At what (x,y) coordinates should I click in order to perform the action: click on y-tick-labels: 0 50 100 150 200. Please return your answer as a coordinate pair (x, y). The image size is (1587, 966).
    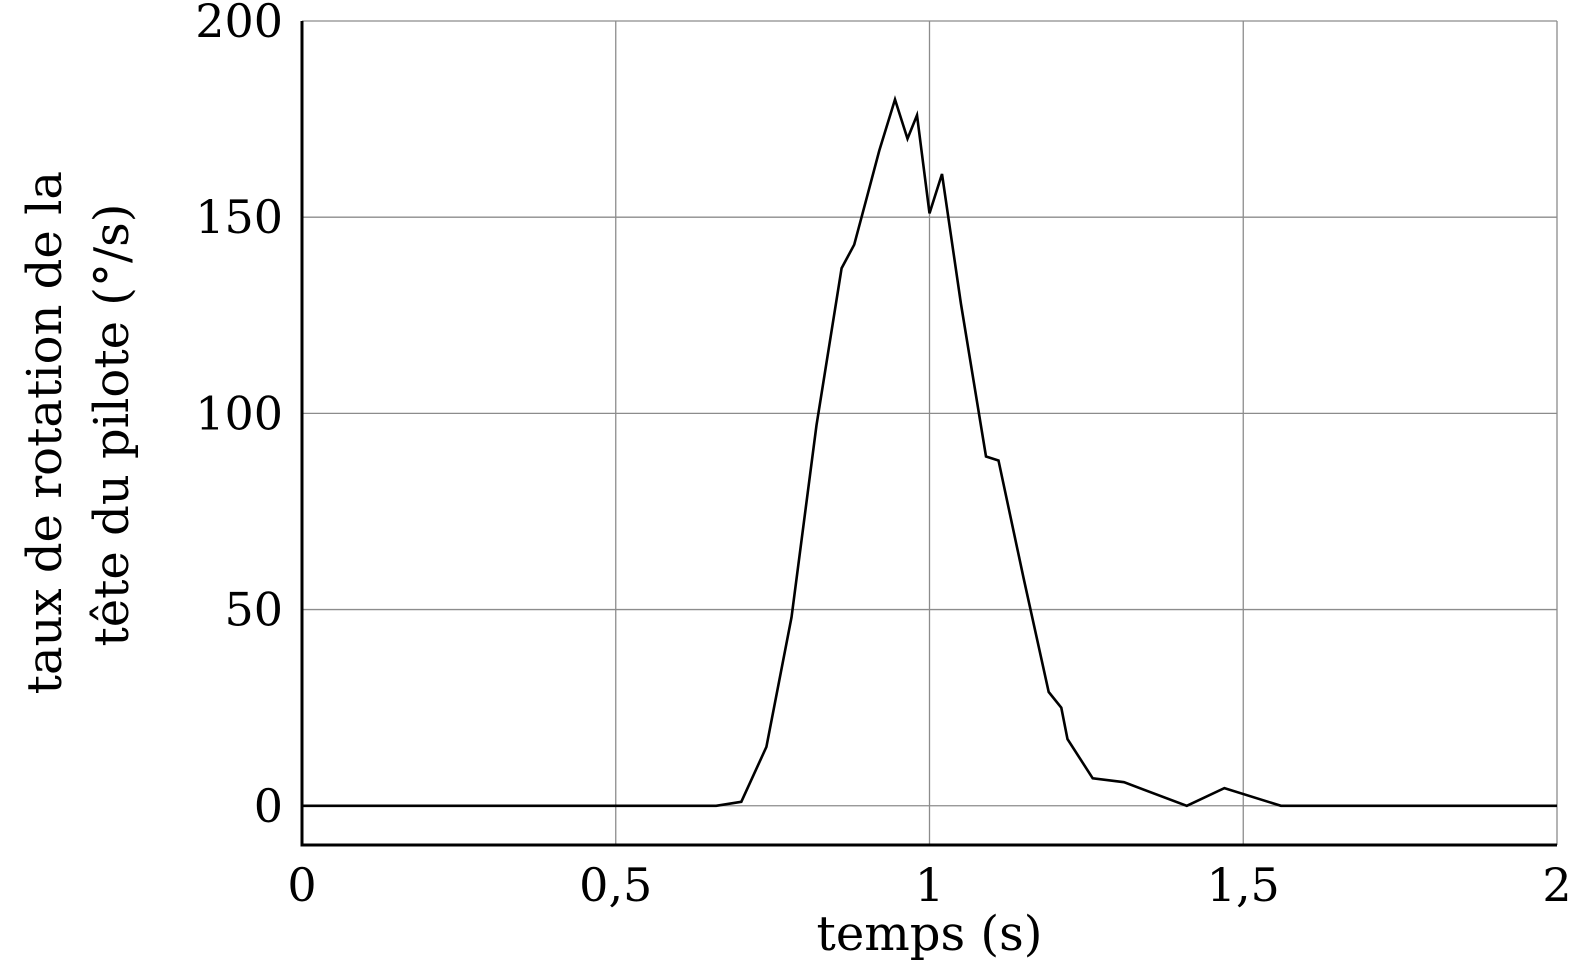
    Looking at the image, I should click on (239, 416).